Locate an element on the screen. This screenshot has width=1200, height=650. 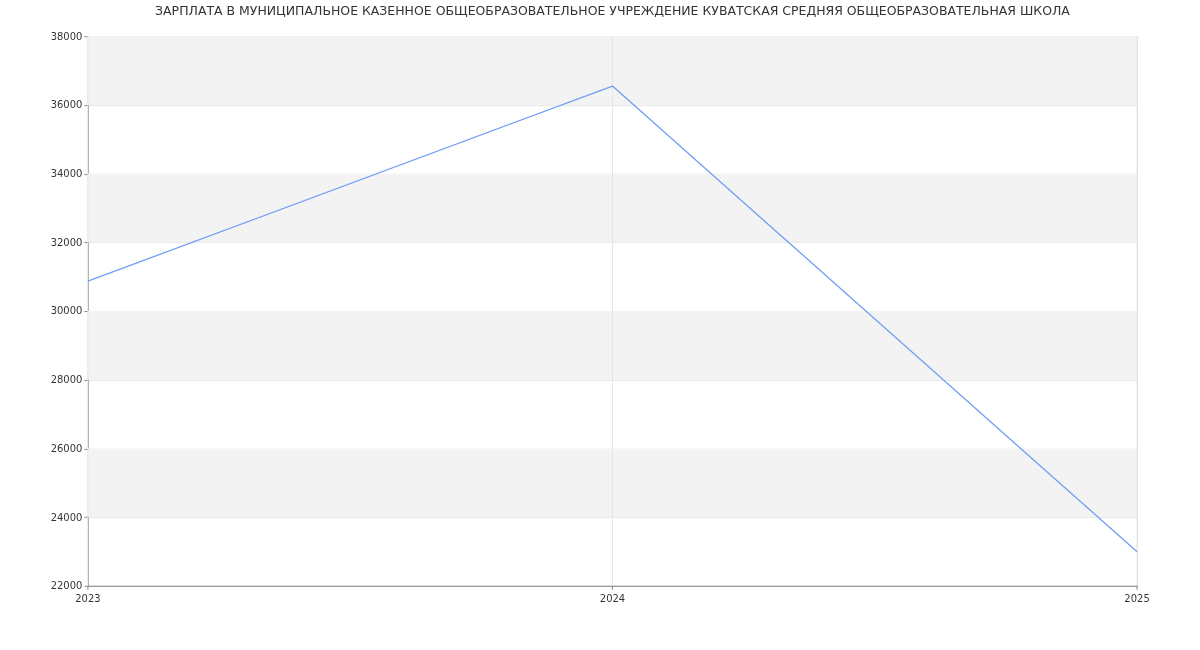
y-tick-label: 34000 is located at coordinates (66, 174).